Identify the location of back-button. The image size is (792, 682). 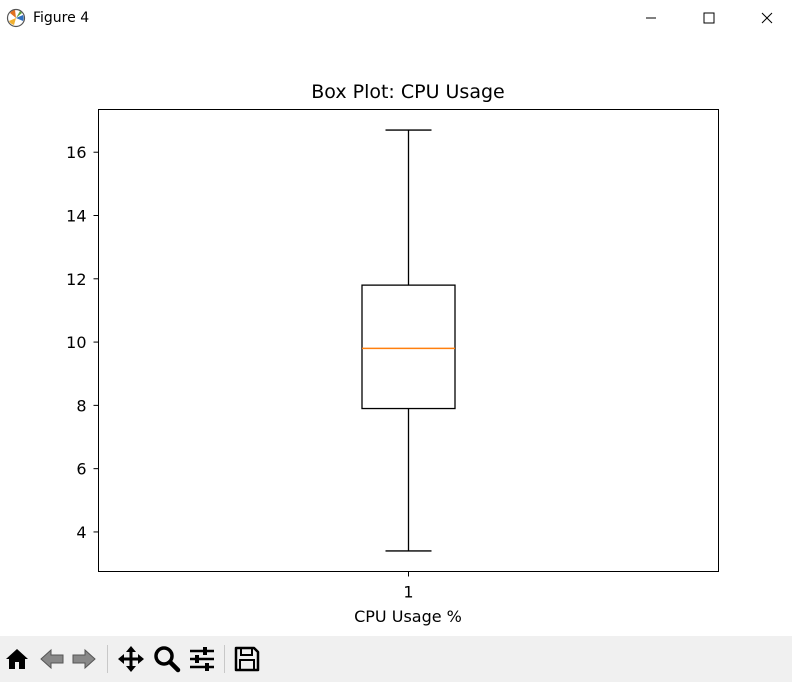
(52, 659).